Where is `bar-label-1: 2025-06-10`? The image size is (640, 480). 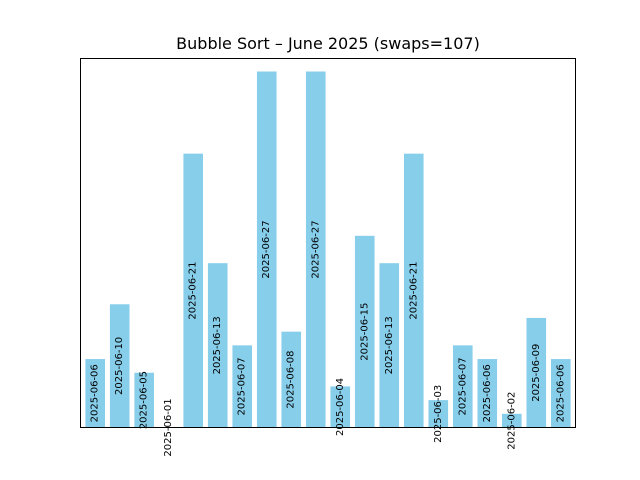
bar-label-1: 2025-06-10 is located at coordinates (119, 366).